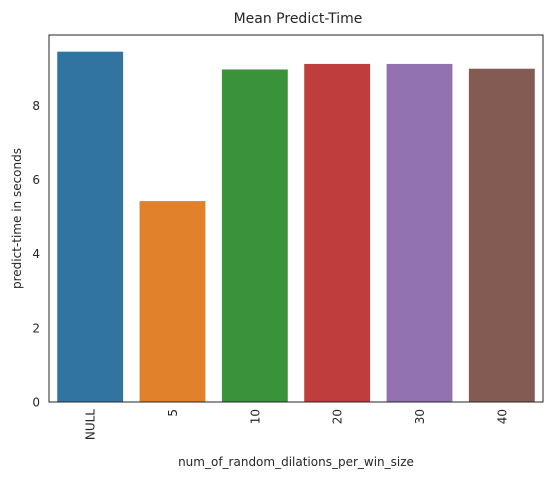 The height and width of the screenshot is (477, 554). I want to click on x-axis-label: num_of_random_dilations_per_win_size, so click(296, 462).